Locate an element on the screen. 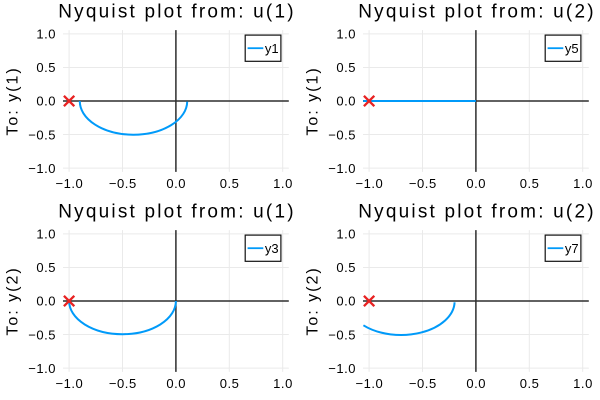  svg-text: y3 is located at coordinates (272, 248).